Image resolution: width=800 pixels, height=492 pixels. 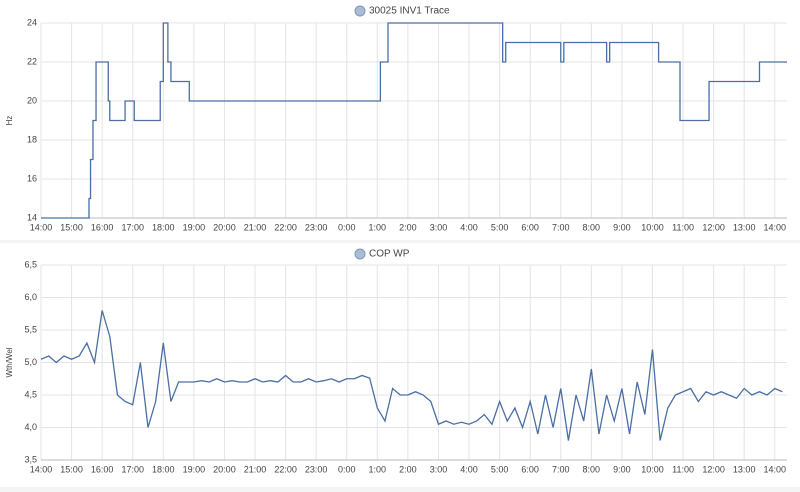 I want to click on legend-label: COP WP, so click(x=389, y=254).